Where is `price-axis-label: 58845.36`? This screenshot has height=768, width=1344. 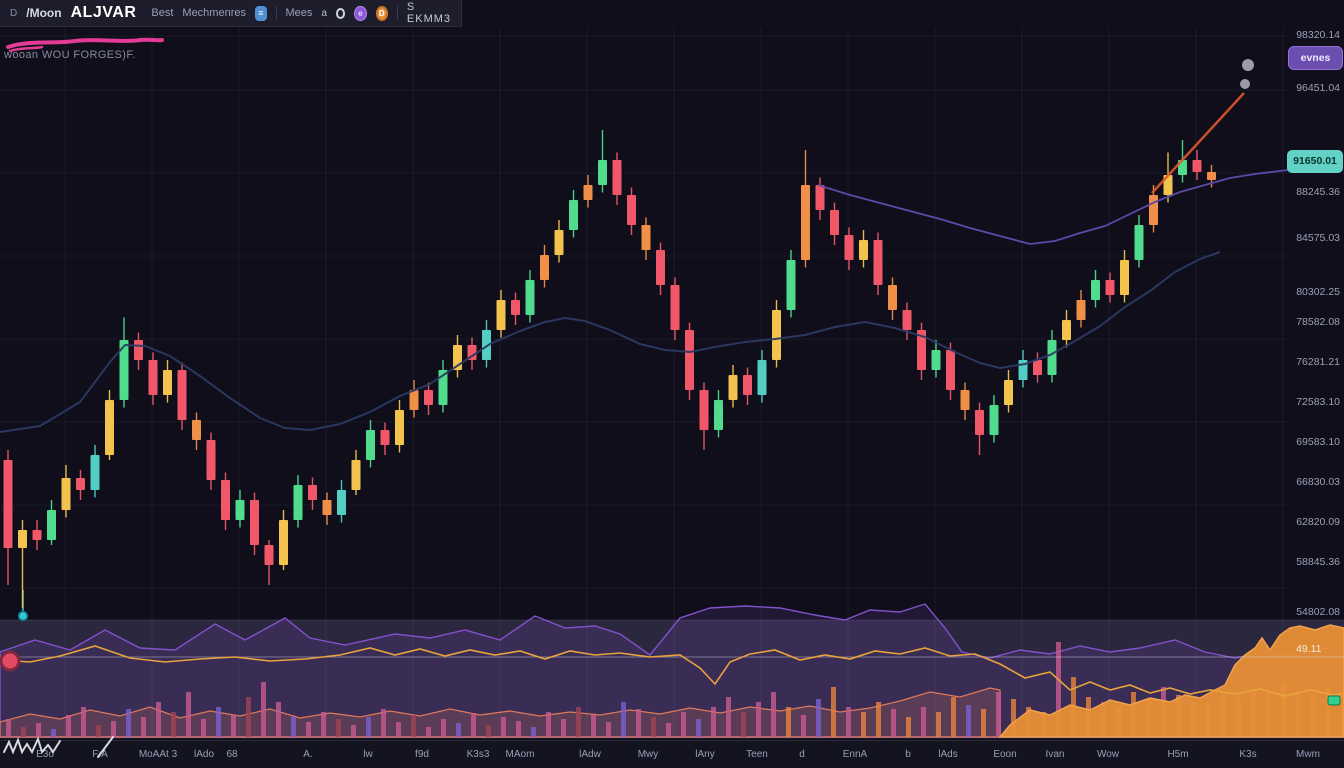
price-axis-label: 58845.36 is located at coordinates (1318, 562).